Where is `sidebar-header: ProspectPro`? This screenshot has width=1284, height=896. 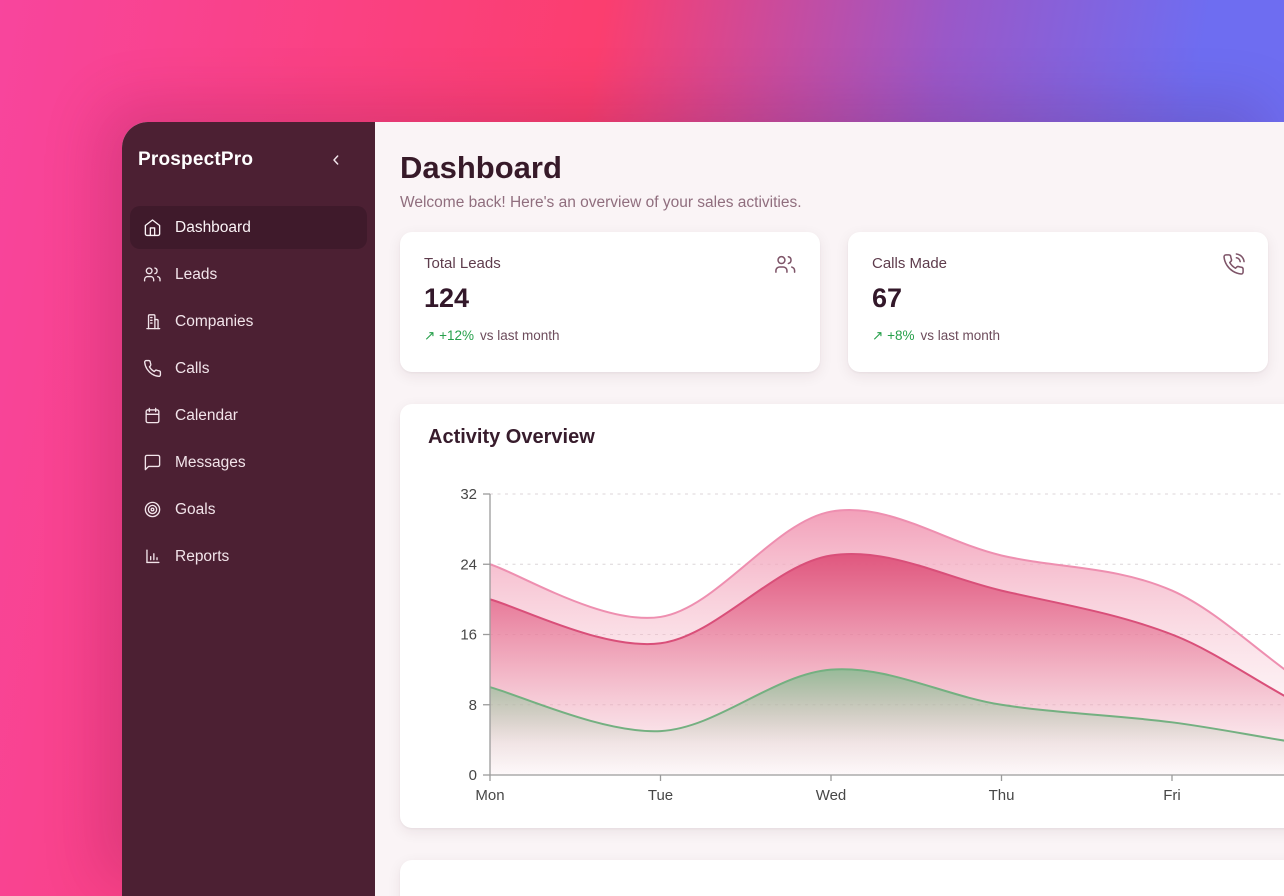 sidebar-header: ProspectPro is located at coordinates (248, 146).